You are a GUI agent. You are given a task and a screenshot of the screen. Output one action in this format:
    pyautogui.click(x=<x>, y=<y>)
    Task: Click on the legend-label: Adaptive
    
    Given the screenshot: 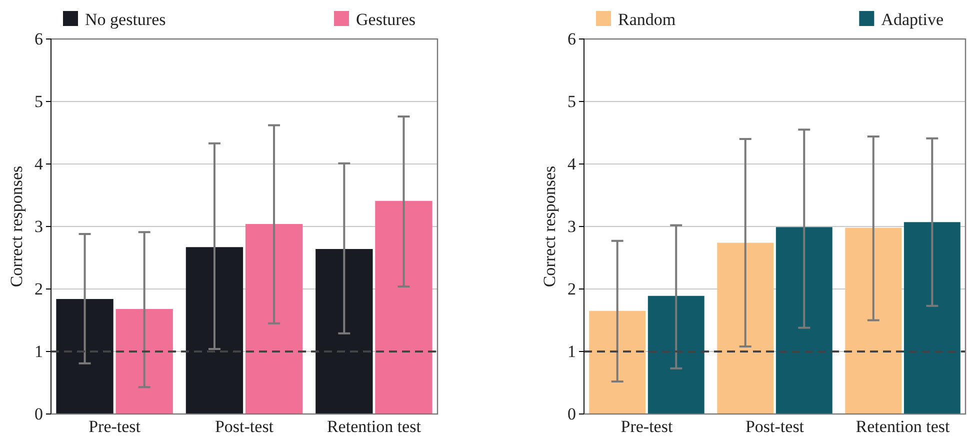 What is the action you would take?
    pyautogui.click(x=911, y=19)
    